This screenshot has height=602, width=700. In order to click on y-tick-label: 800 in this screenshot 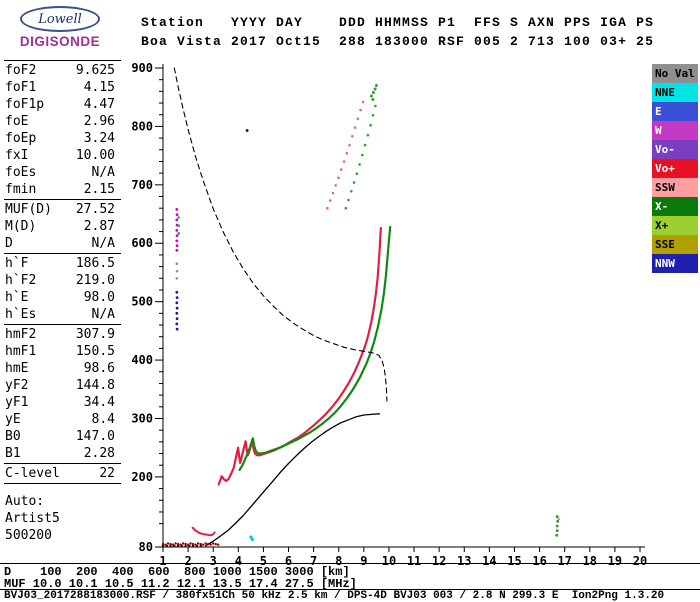, I will do `click(142, 126)`.